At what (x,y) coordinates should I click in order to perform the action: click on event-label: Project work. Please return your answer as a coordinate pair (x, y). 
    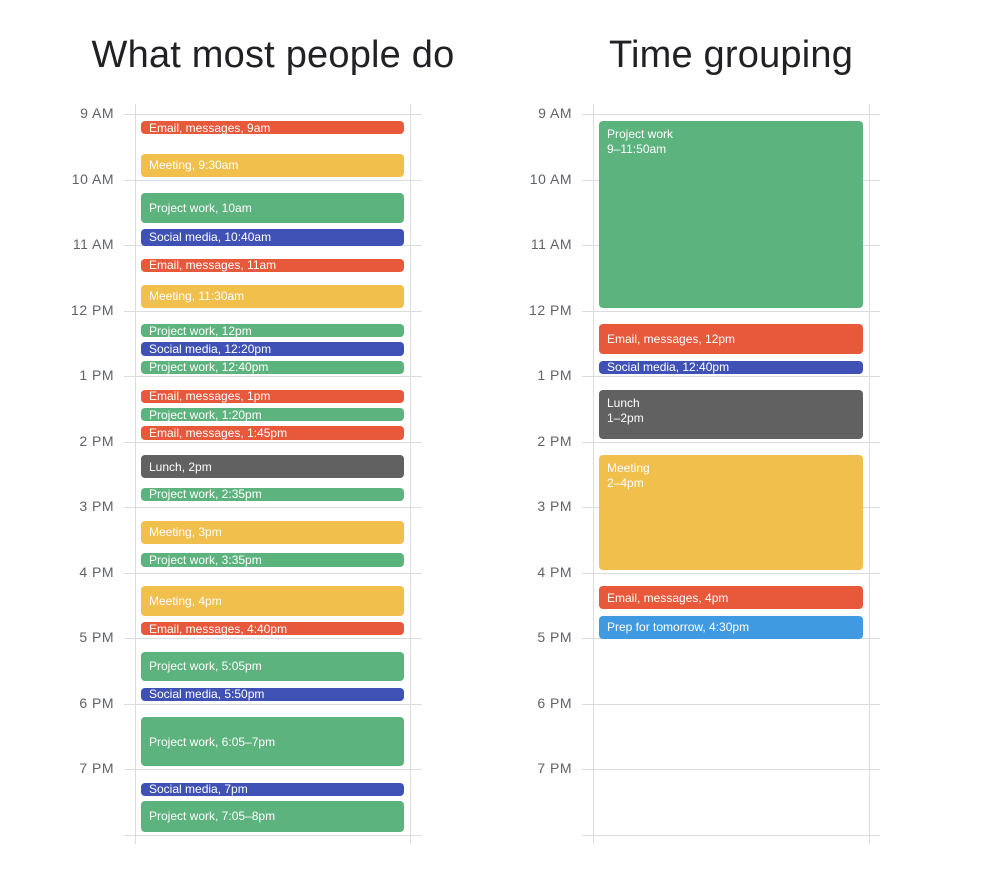
    Looking at the image, I should click on (640, 134).